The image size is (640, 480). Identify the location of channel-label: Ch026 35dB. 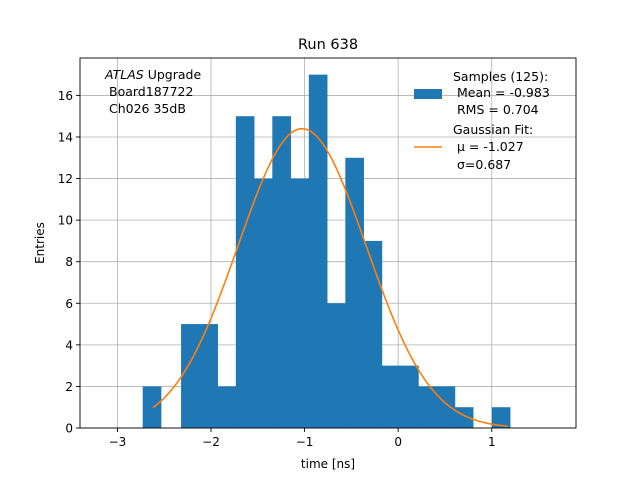
(147, 108).